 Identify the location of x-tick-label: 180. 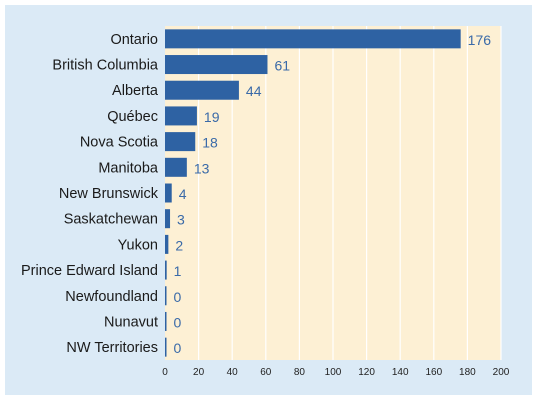
(467, 372).